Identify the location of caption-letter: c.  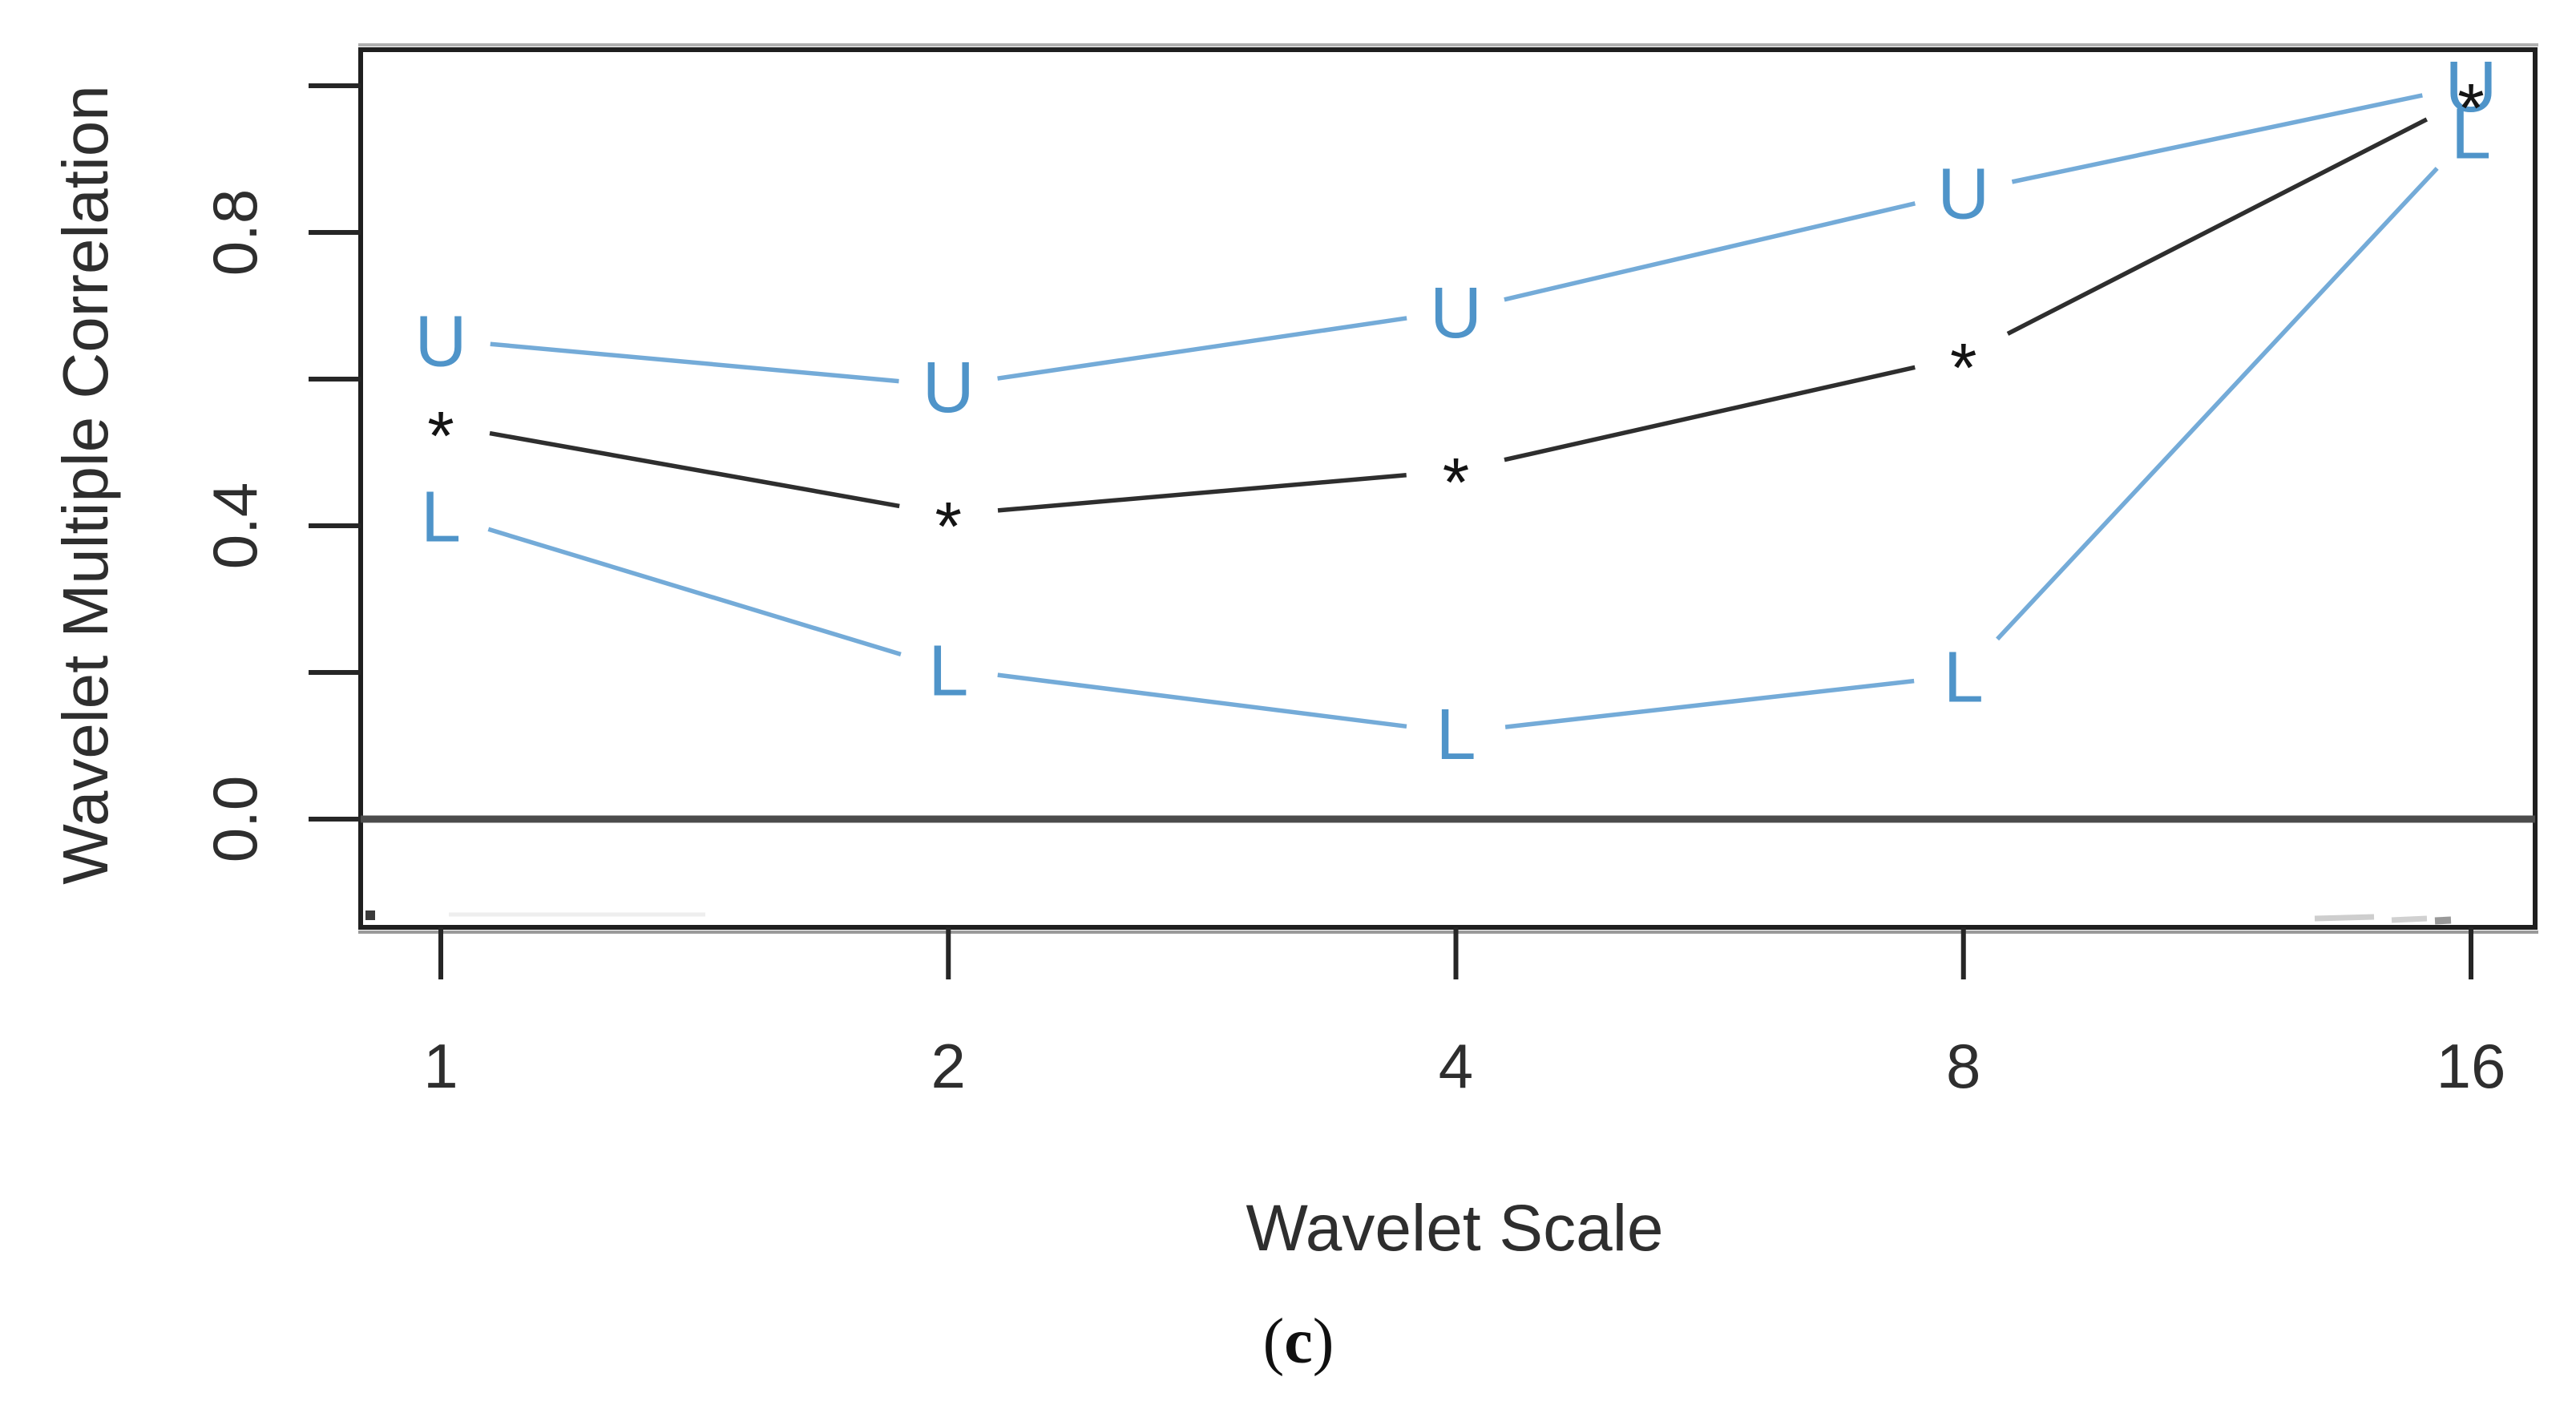
(1299, 1341).